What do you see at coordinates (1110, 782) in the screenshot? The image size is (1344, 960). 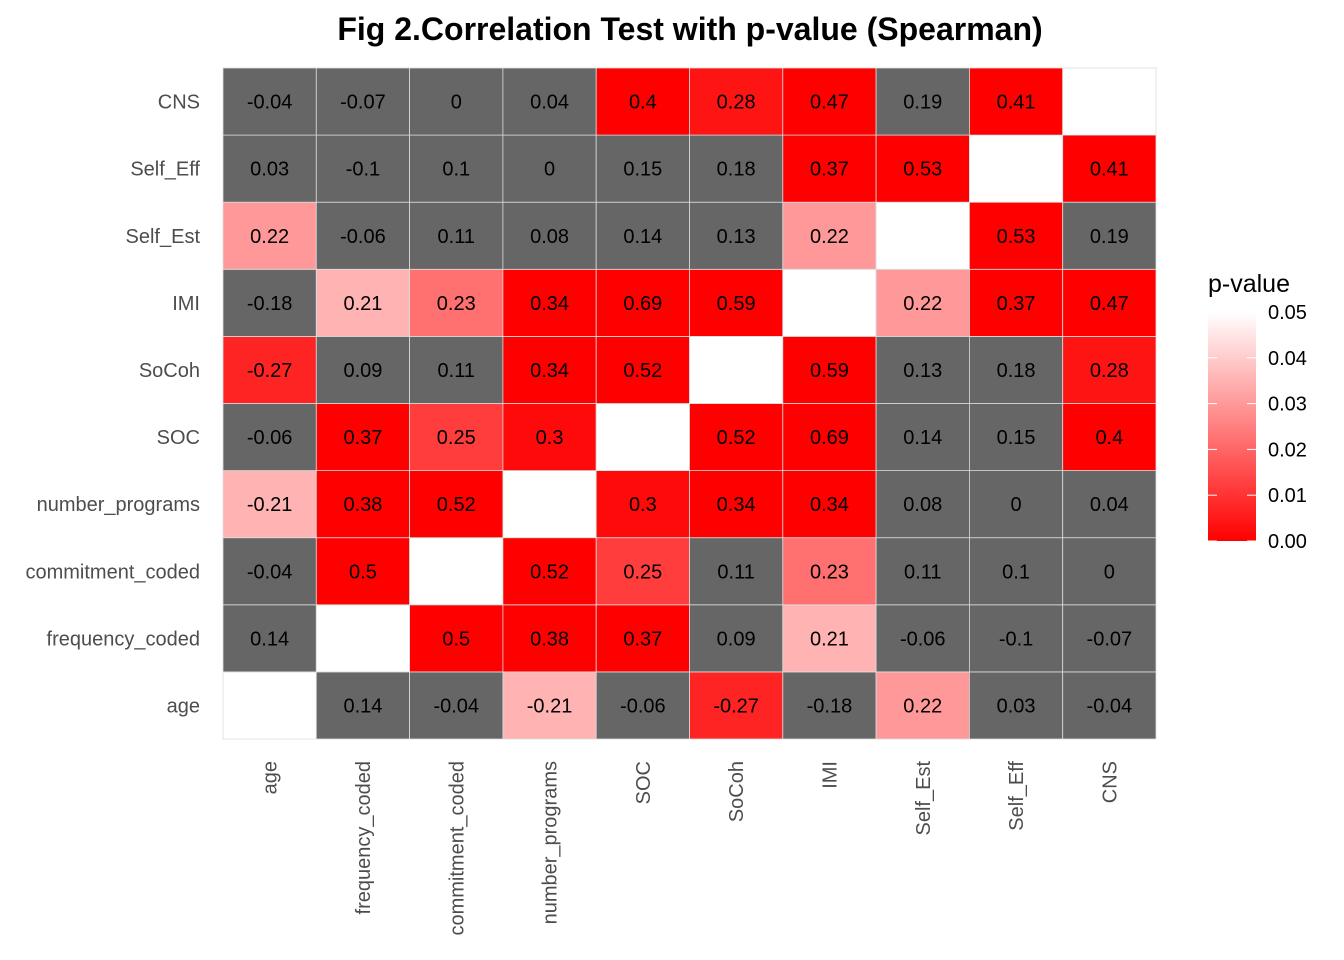 I see `x-tick-label: CNS` at bounding box center [1110, 782].